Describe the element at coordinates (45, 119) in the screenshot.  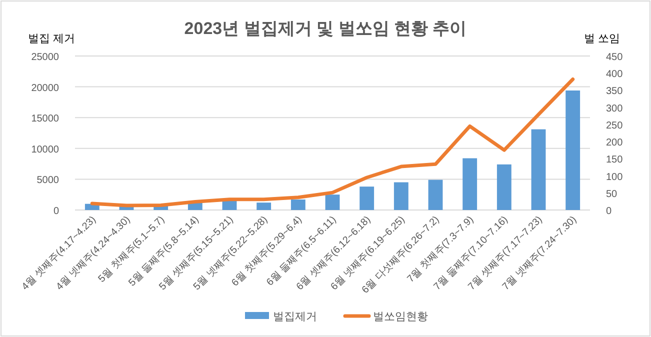
I see `y-tick-label: 15000` at that location.